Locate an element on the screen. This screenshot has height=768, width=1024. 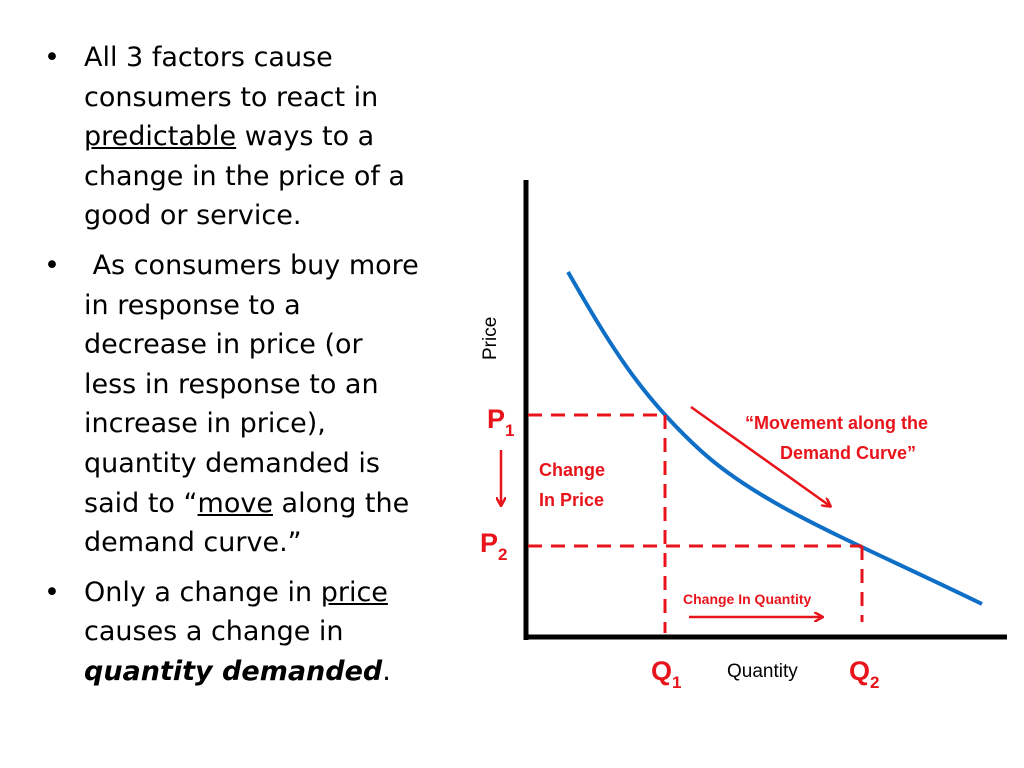
text: less in response to an is located at coordinates (231, 384).